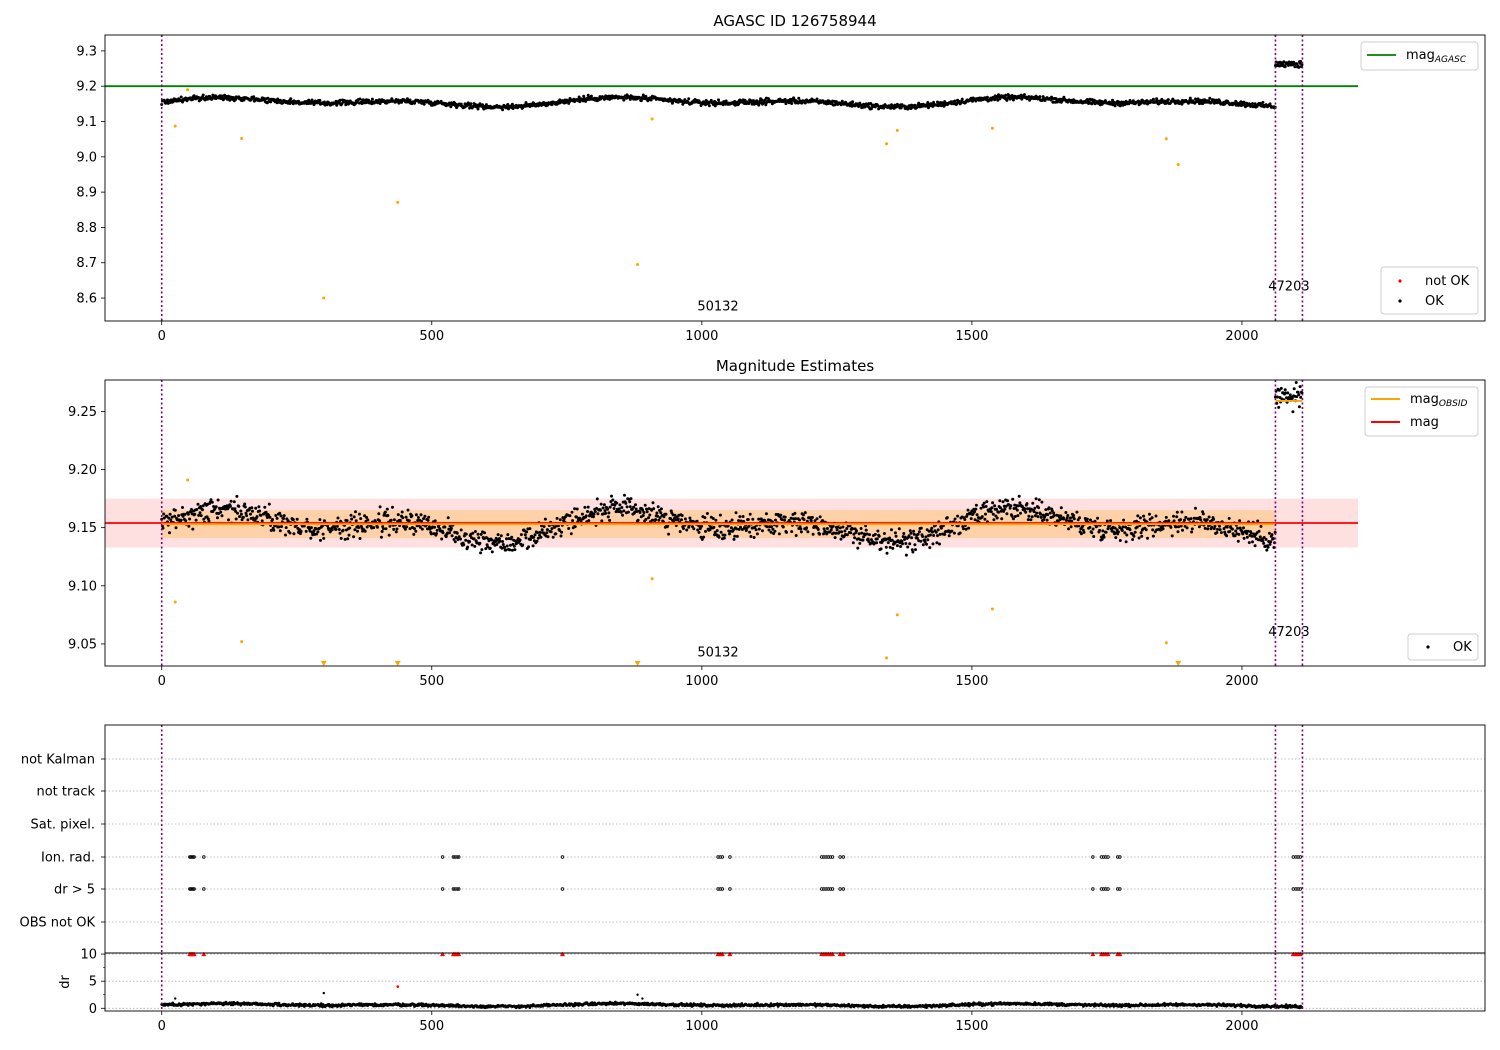 The height and width of the screenshot is (1050, 1500). What do you see at coordinates (795, 366) in the screenshot?
I see `chart-title: Magnitude Estimates` at bounding box center [795, 366].